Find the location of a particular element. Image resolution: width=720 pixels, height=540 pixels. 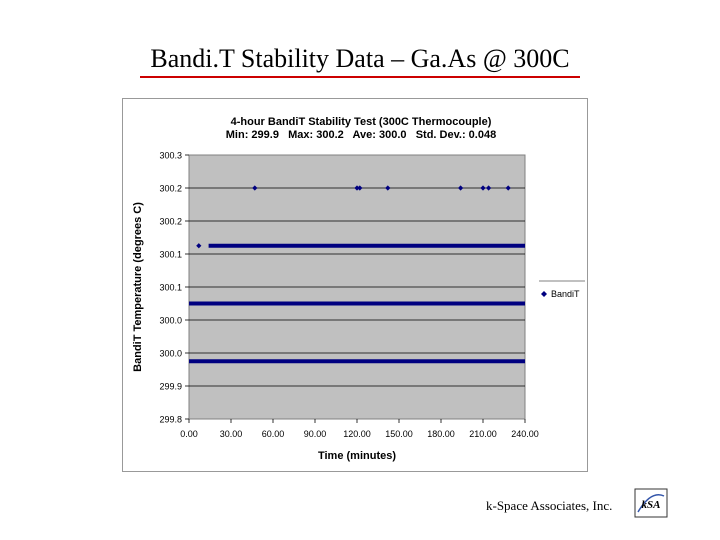

y-tick-label: 299.8 is located at coordinates (170, 420).